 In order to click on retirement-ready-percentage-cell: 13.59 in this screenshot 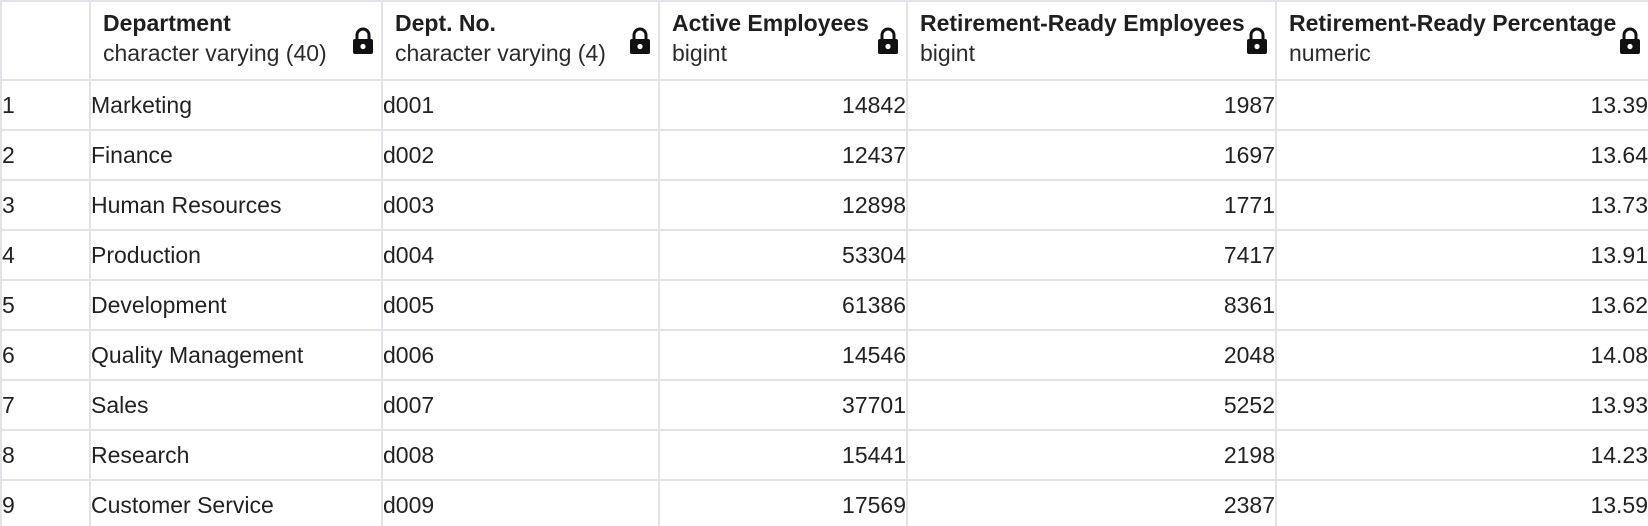, I will do `click(1461, 502)`.